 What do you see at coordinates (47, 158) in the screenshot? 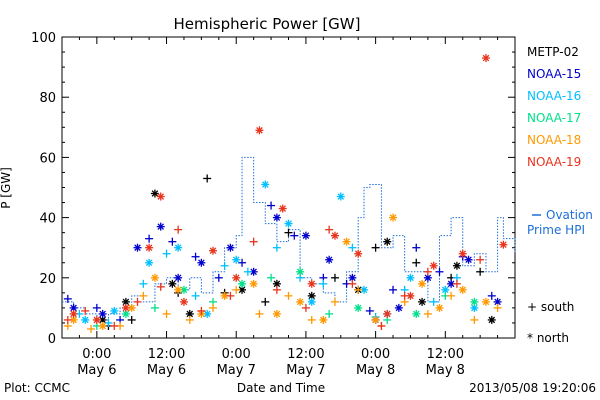
I see `y-tick-label: 60` at bounding box center [47, 158].